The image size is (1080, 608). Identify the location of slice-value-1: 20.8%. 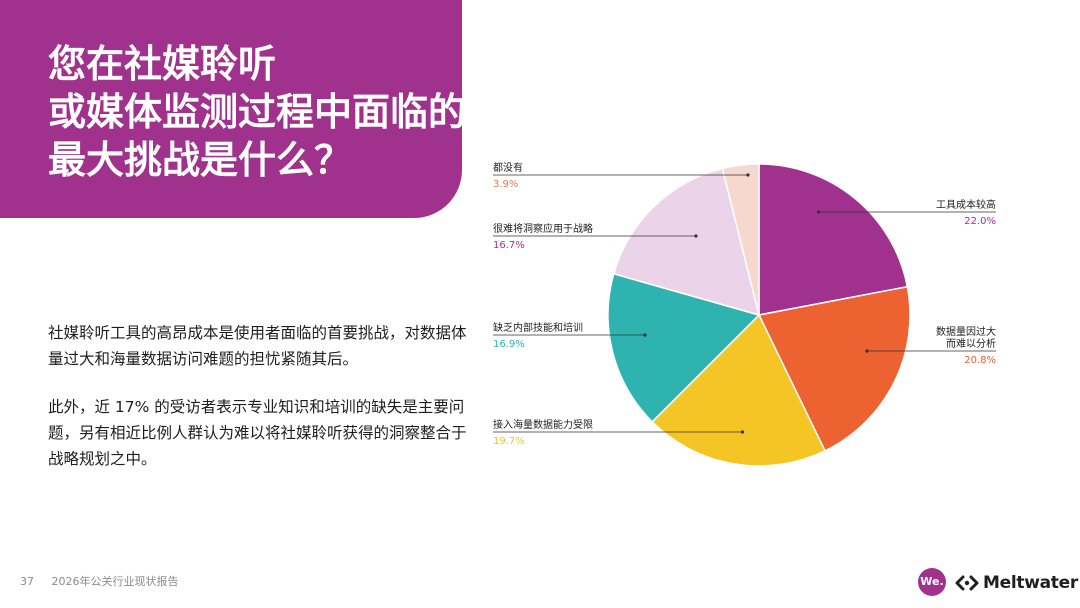
(980, 360).